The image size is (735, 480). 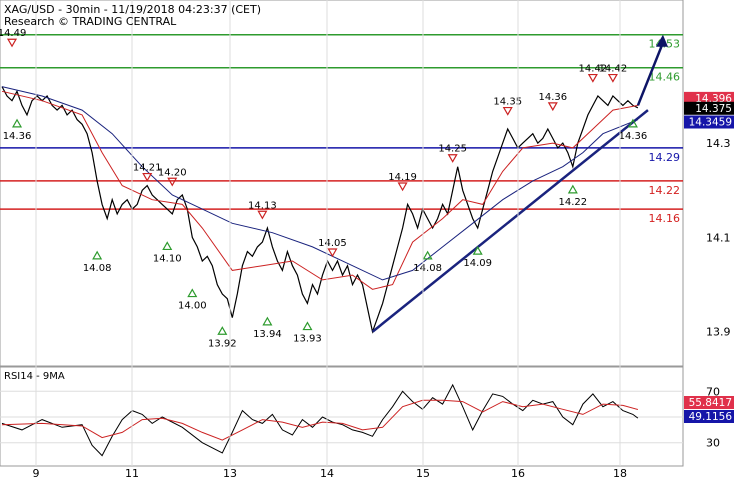 I want to click on rsi-series-rsi-ma, so click(x=320, y=420).